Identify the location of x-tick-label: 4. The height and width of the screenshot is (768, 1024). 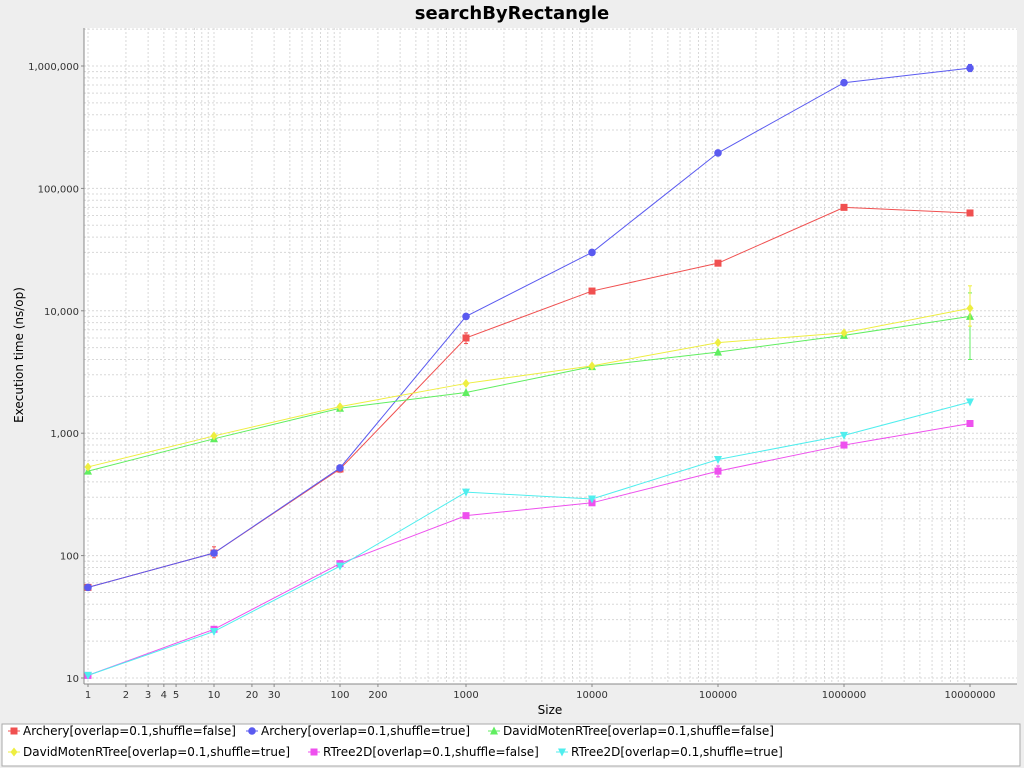
(164, 695).